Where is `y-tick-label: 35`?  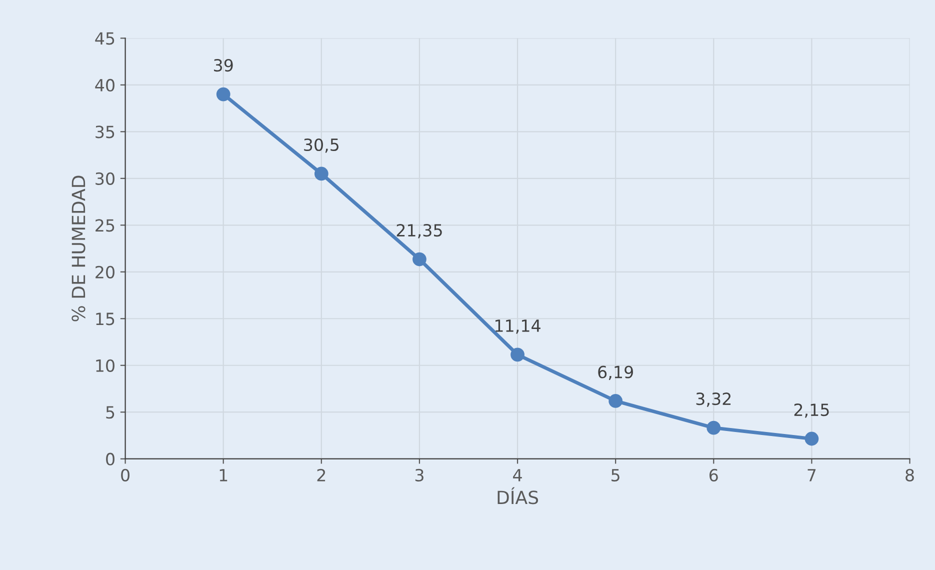
y-tick-label: 35 is located at coordinates (105, 132).